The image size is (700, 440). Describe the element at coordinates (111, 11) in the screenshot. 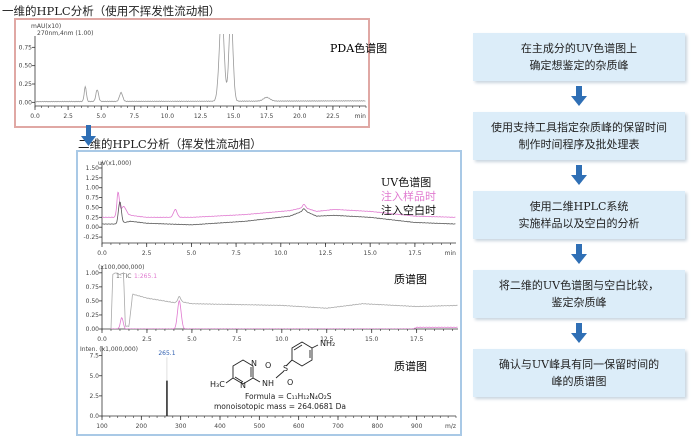

I see `first-analysis-title: 一维的HPLC分析（使用不挥发性流动相）` at that location.